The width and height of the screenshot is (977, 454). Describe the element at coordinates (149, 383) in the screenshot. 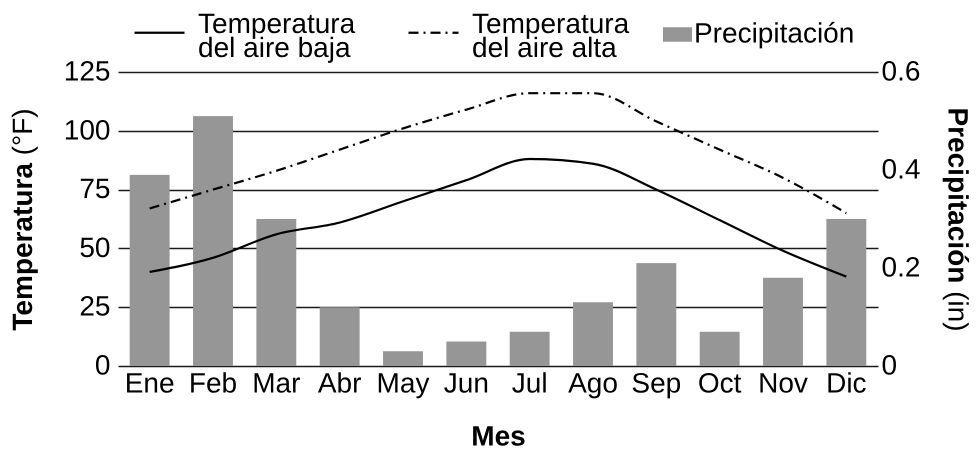

I see `x-tick-label: Ene` at that location.